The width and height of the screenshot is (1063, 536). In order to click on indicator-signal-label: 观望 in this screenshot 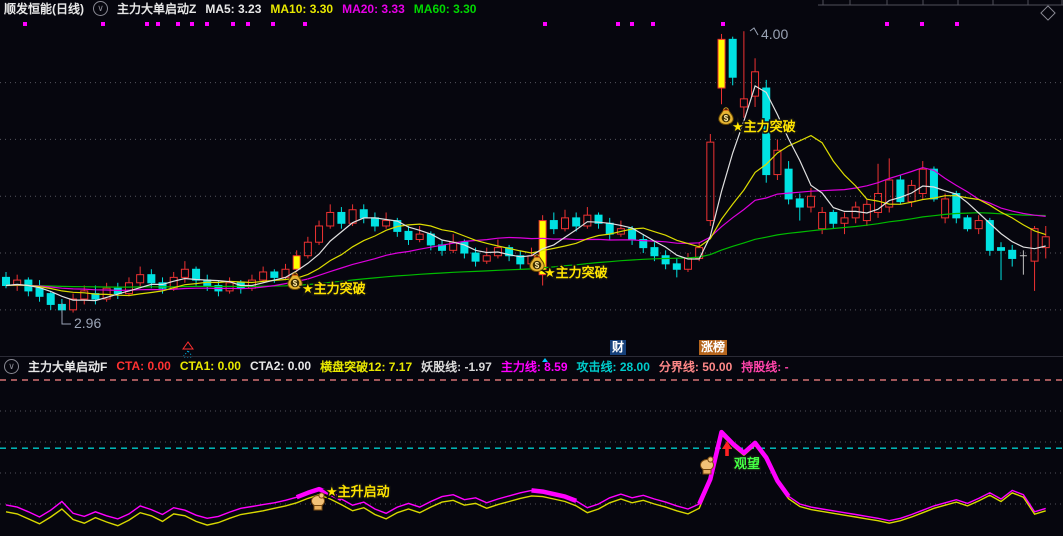, I will do `click(747, 463)`.